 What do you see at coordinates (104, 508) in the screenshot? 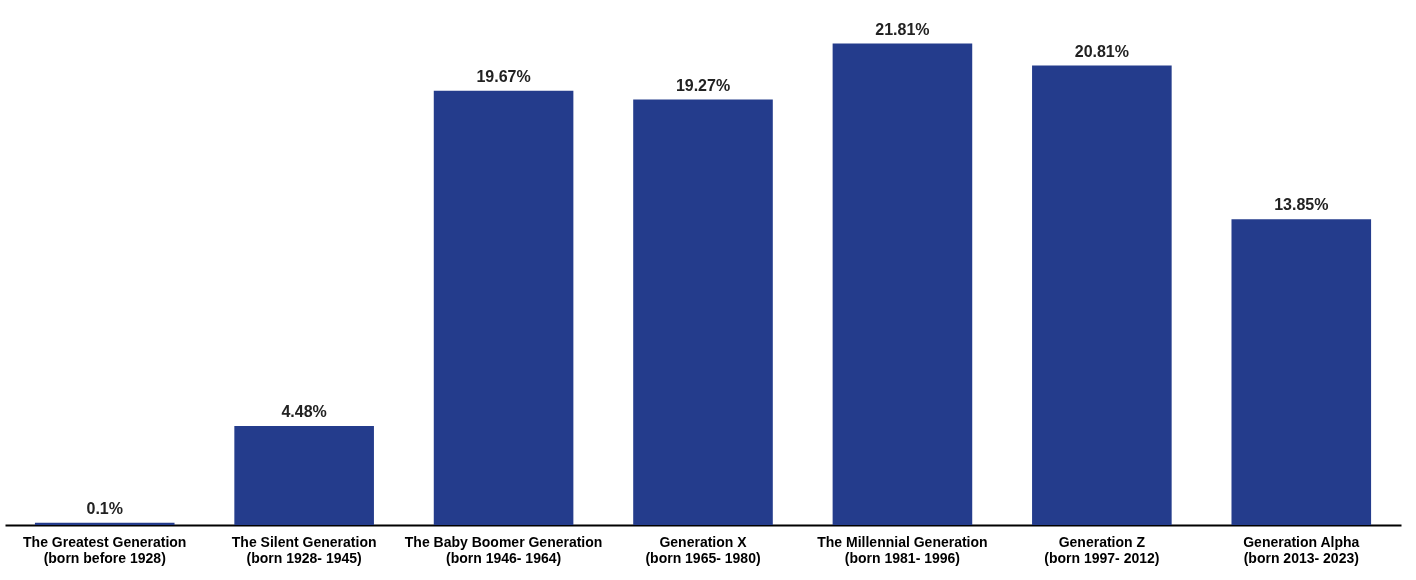
I see `data-label: 0.1%` at bounding box center [104, 508].